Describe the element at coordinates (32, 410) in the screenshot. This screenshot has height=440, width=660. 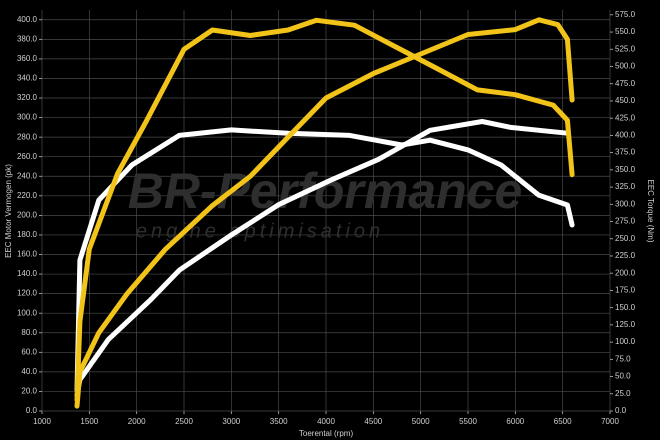
I see `y-tick-label: 0.0` at that location.